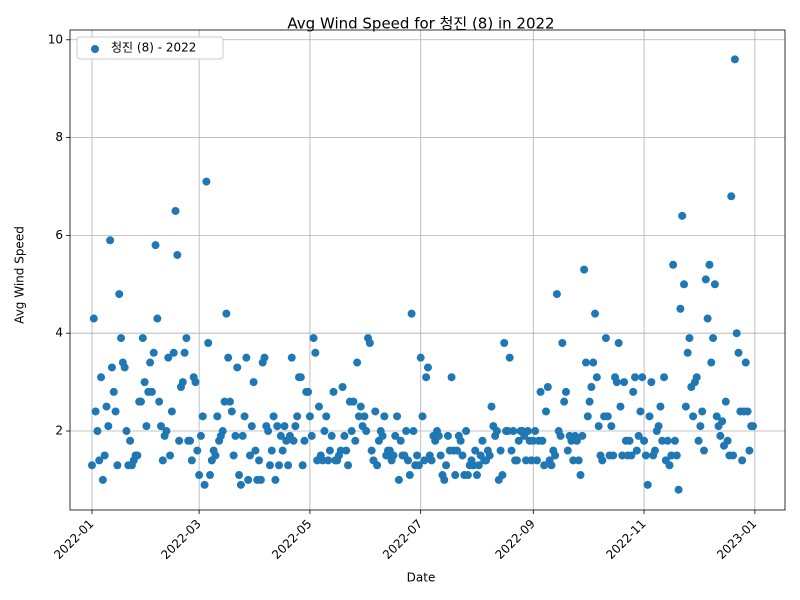 This screenshot has width=800, height=600. I want to click on chart-title: Avg Wind Speed for 청진 (8) in 2022, so click(420, 24).